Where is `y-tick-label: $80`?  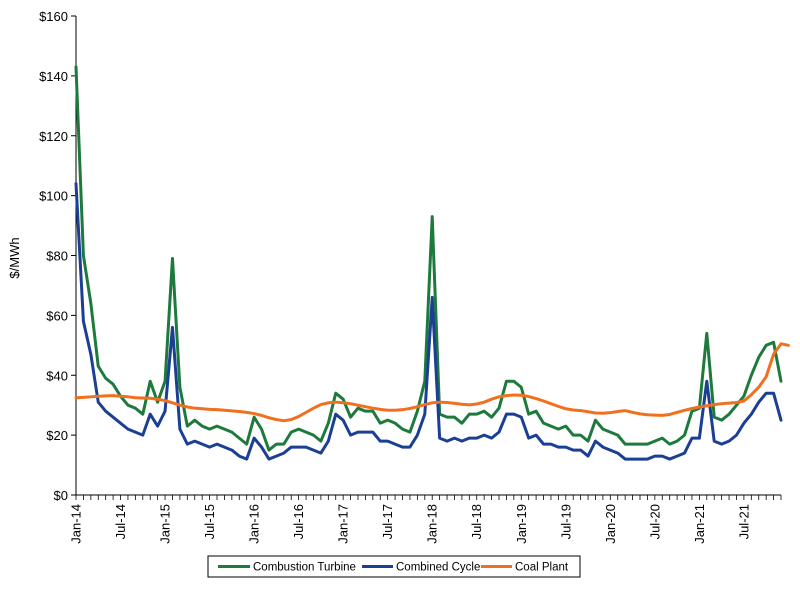
y-tick-label: $80 is located at coordinates (57, 256).